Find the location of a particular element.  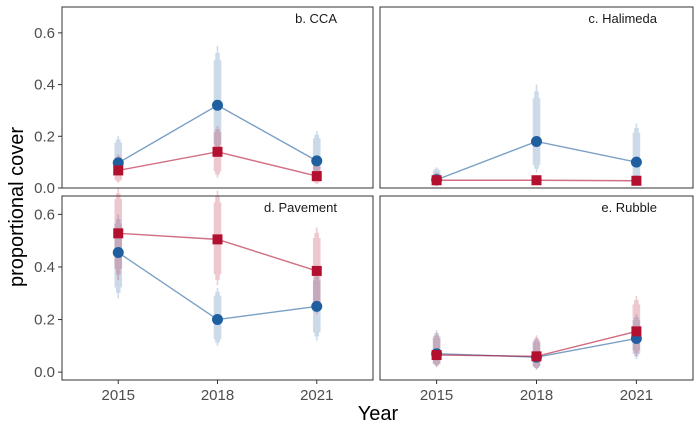

panel-title: d. Pavement is located at coordinates (300, 207).